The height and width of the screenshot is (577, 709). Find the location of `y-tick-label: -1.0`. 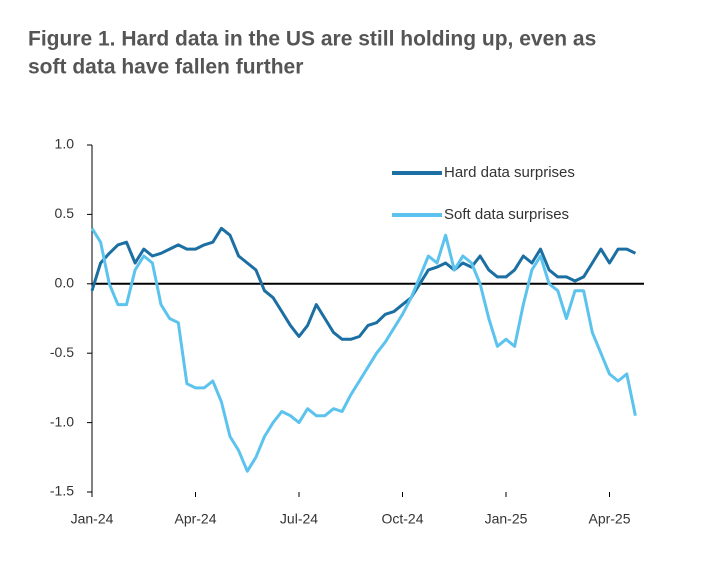

y-tick-label: -1.0 is located at coordinates (62, 421).